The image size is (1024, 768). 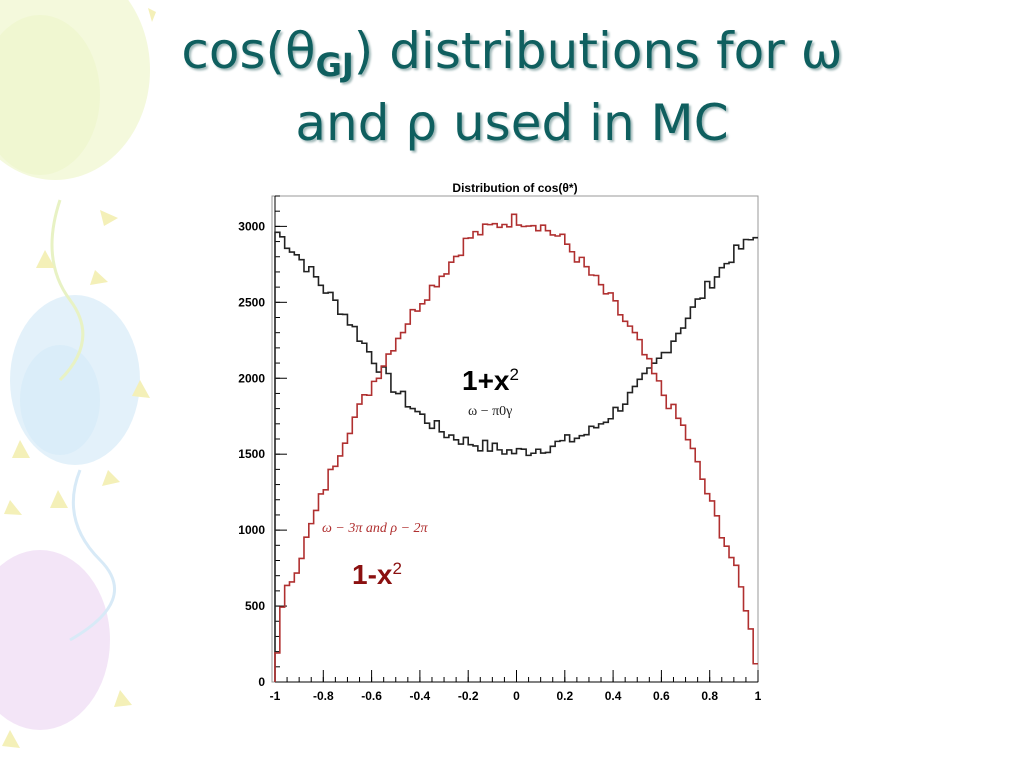 I want to click on x-tick-label: 0.2, so click(x=564, y=696).